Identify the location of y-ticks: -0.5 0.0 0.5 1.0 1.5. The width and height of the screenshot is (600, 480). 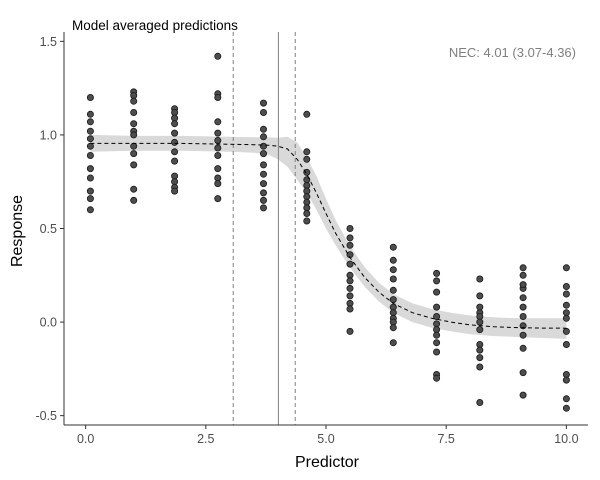
(49, 229).